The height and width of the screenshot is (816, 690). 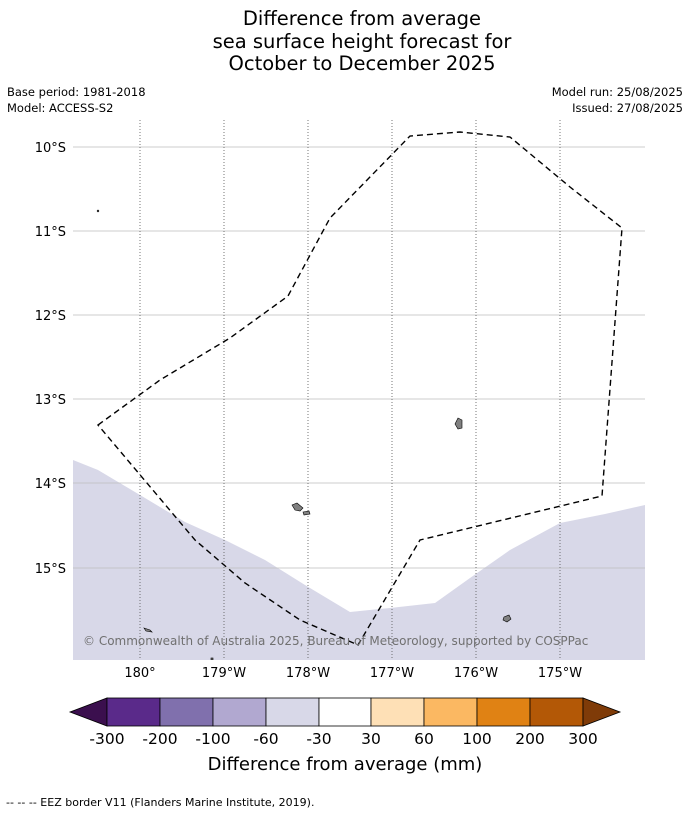 I want to click on island-futuna, so click(x=297, y=507).